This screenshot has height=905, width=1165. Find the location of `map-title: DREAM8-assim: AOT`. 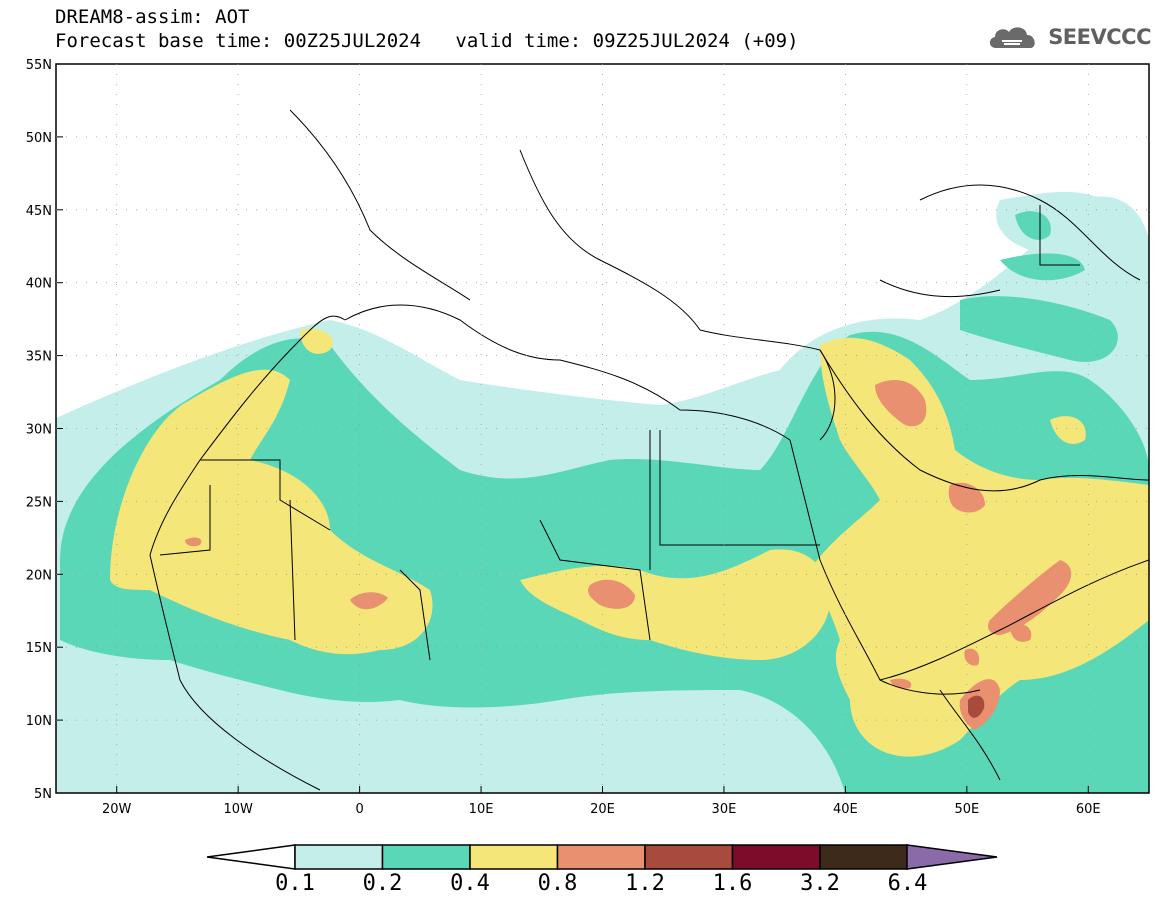

map-title: DREAM8-assim: AOT is located at coordinates (152, 17).